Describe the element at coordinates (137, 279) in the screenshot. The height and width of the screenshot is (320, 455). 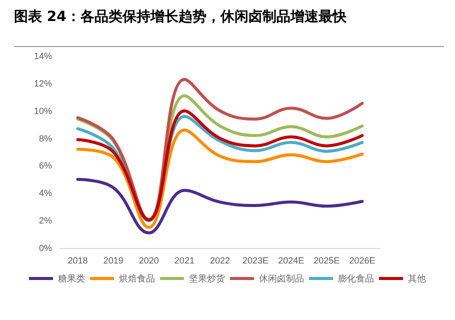
I see `legend-label: 烘焙食品` at that location.